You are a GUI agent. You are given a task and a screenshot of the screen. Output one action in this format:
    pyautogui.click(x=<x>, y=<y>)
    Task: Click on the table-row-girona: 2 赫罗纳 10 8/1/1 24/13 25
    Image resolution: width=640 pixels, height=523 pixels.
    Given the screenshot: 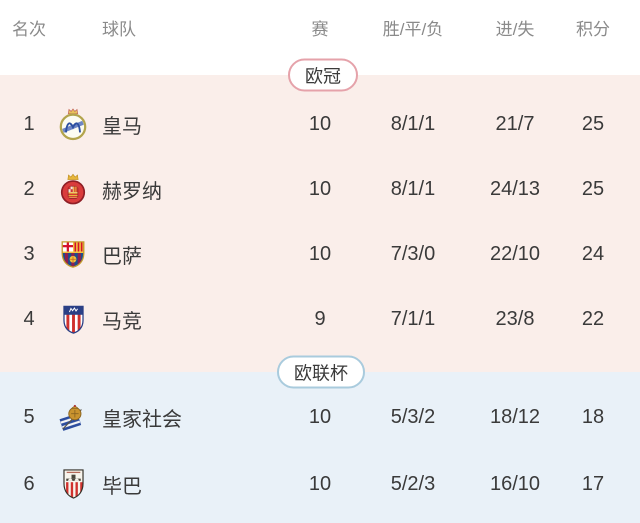 What is the action you would take?
    pyautogui.click(x=320, y=189)
    